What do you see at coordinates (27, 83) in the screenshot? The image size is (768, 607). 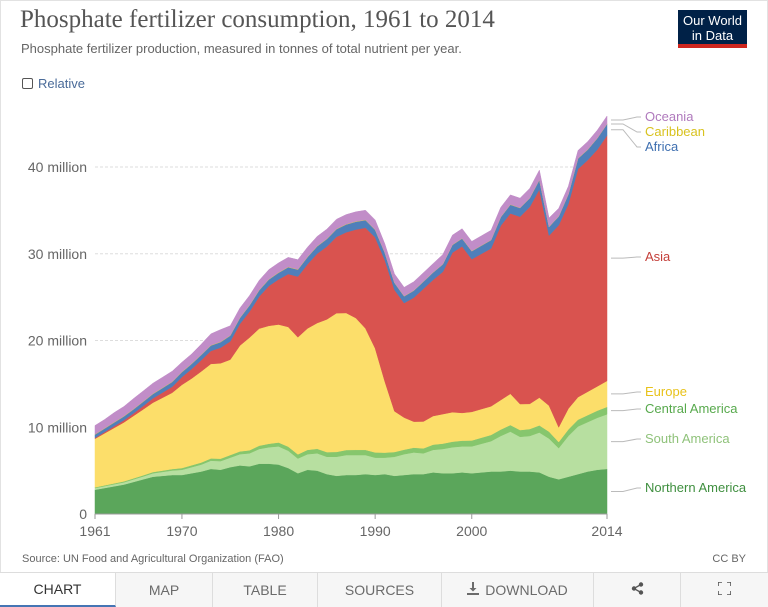 I see `relative-checkbox` at bounding box center [27, 83].